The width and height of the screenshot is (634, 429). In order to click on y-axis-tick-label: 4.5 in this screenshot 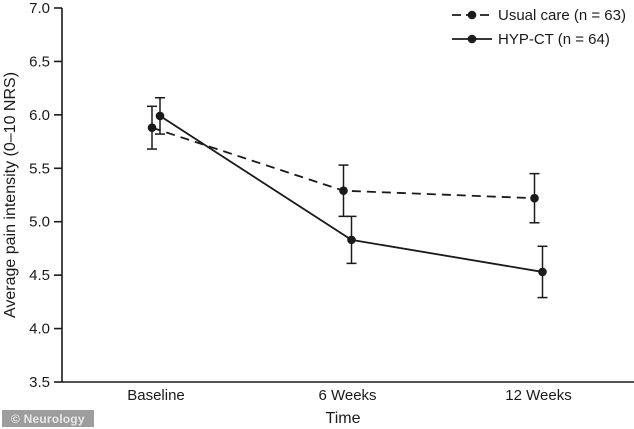, I will do `click(39, 275)`.